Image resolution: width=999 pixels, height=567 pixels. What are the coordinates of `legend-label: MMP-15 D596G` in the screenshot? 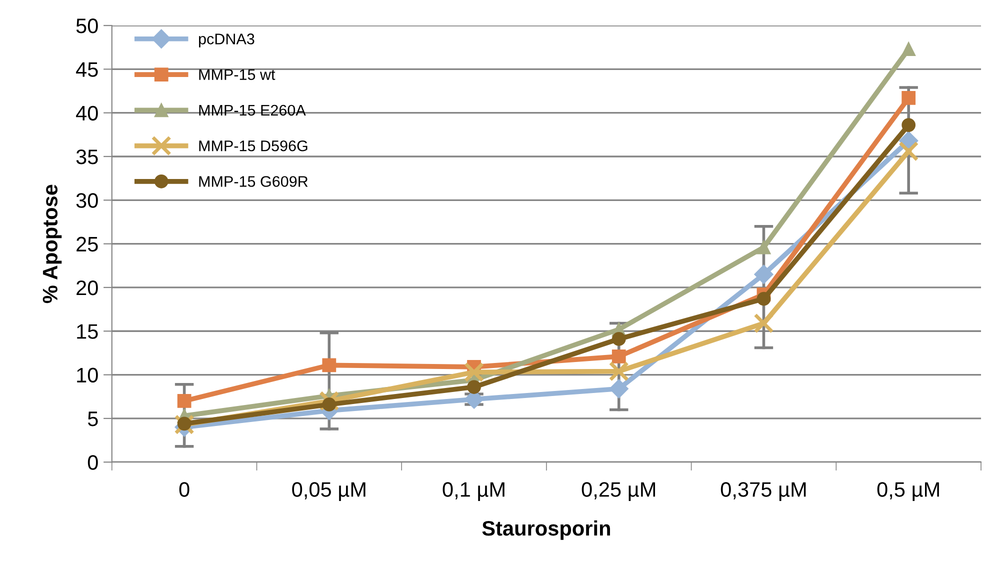 It's located at (253, 146).